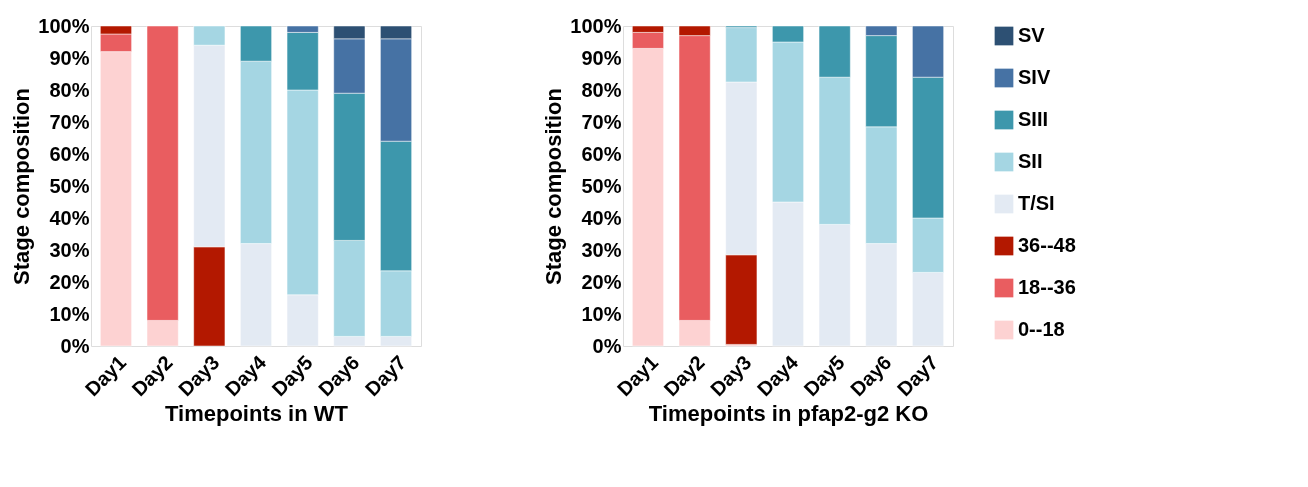 The width and height of the screenshot is (1308, 487). I want to click on legend-label: 0--18, so click(1041, 329).